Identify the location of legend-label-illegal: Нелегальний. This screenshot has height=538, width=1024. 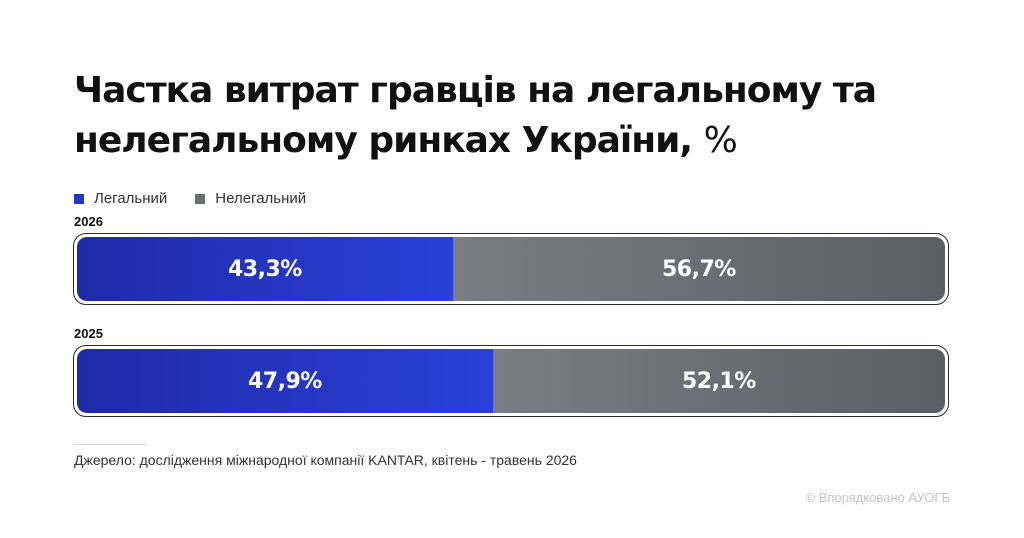
(261, 198).